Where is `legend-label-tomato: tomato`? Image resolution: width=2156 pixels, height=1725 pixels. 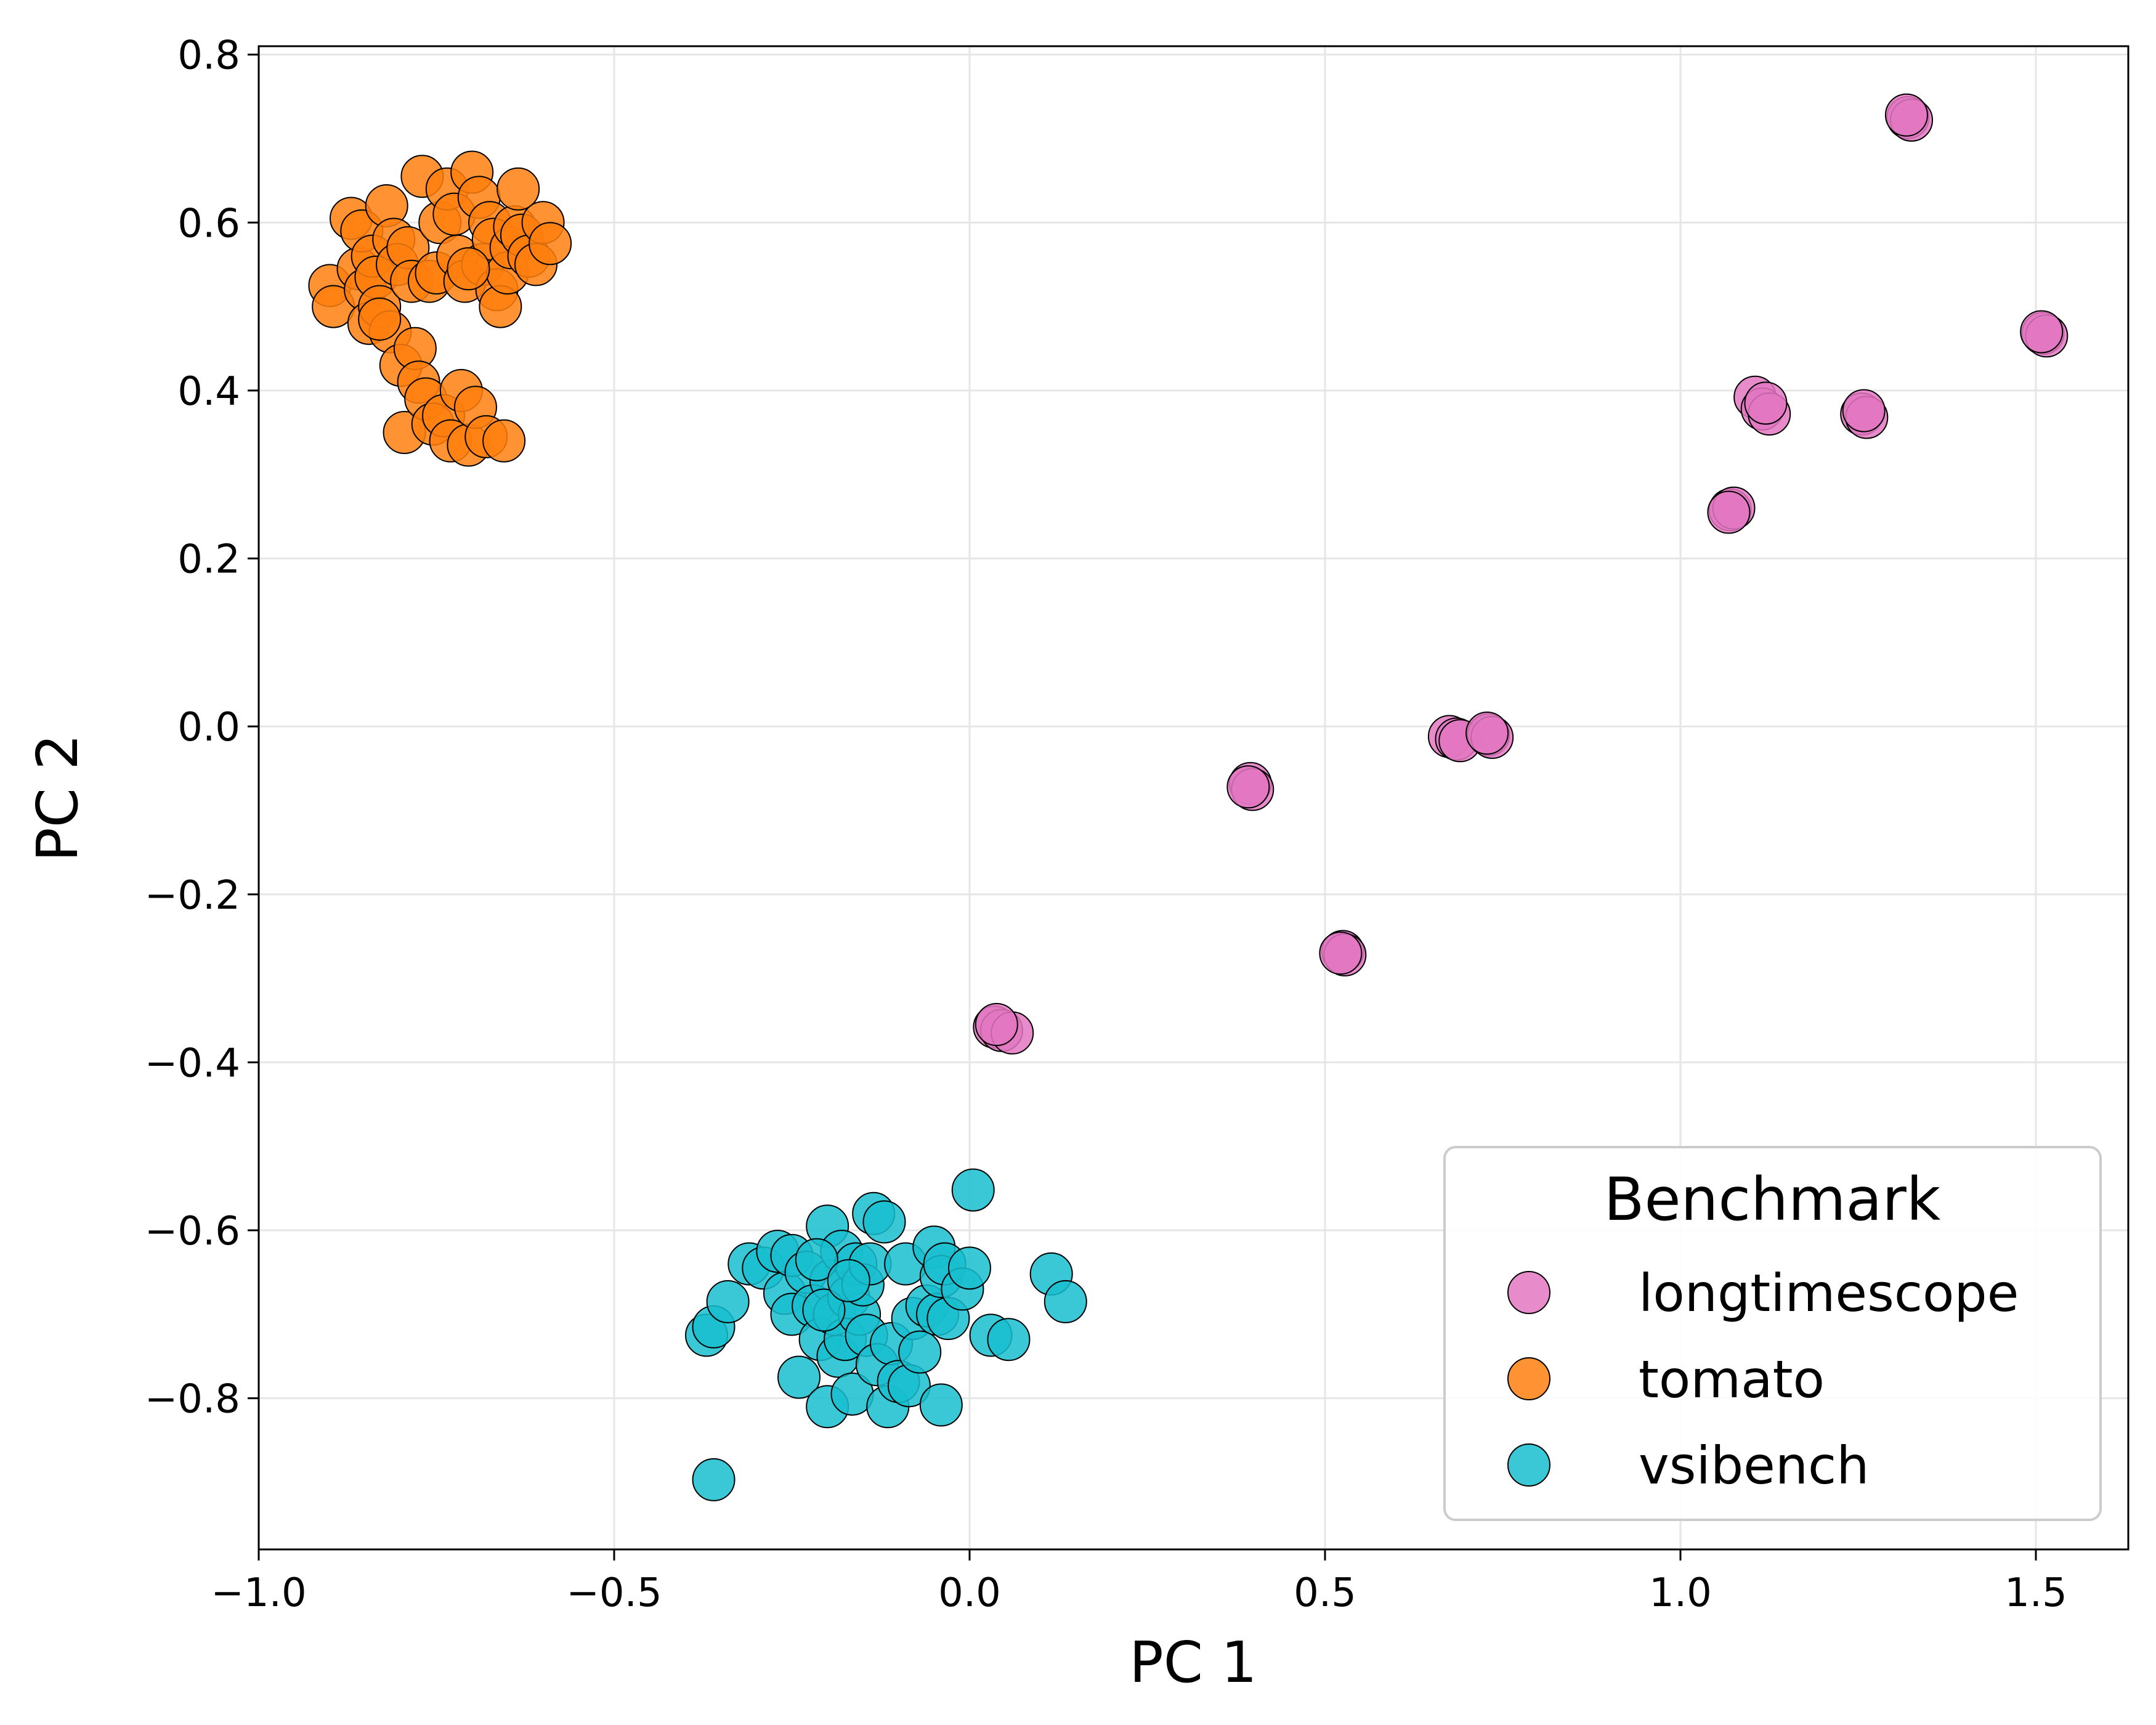
legend-label-tomato: tomato is located at coordinates (1732, 1379).